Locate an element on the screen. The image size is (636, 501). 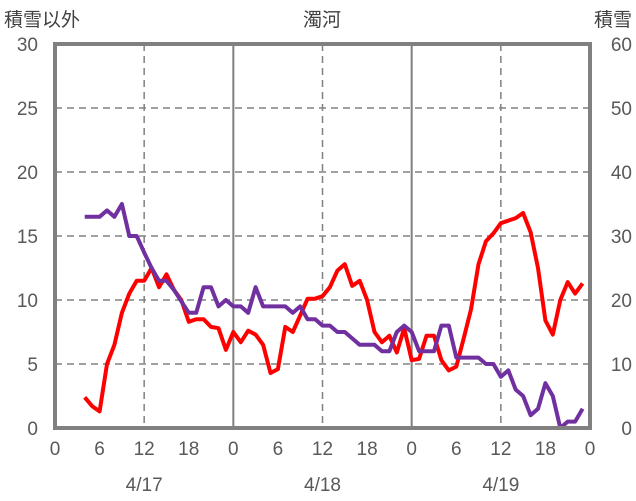
y-left-tick-label: 5 is located at coordinates (32, 365).